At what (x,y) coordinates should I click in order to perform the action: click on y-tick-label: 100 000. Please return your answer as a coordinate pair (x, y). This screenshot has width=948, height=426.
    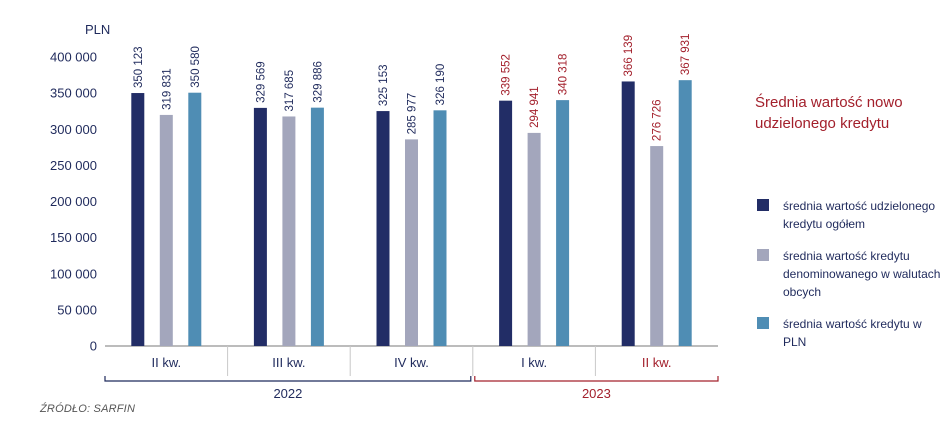
    Looking at the image, I should click on (73, 273).